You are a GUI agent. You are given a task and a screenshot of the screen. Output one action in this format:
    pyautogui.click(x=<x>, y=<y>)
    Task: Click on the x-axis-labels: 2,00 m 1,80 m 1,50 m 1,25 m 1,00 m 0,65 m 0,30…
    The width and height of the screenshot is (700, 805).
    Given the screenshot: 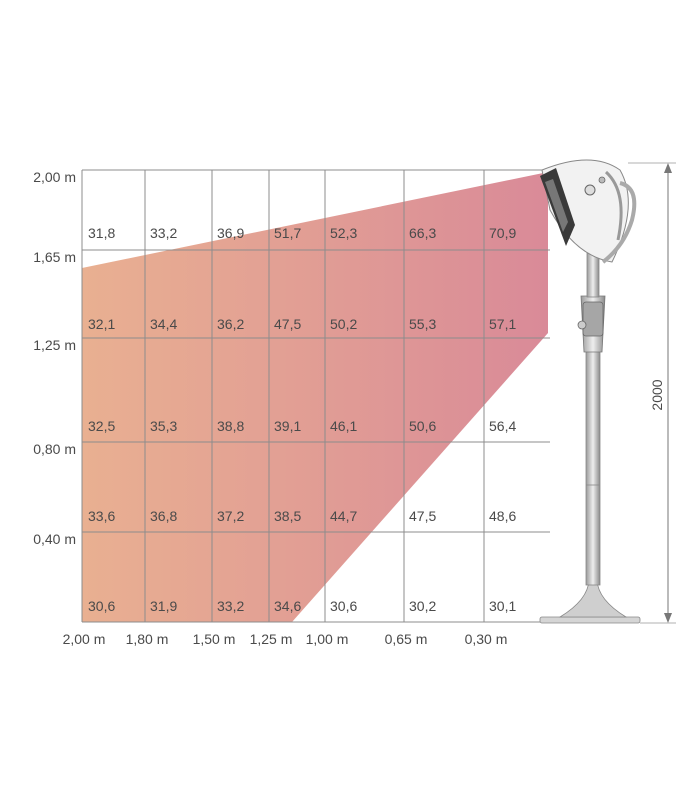 What is the action you would take?
    pyautogui.click(x=285, y=639)
    